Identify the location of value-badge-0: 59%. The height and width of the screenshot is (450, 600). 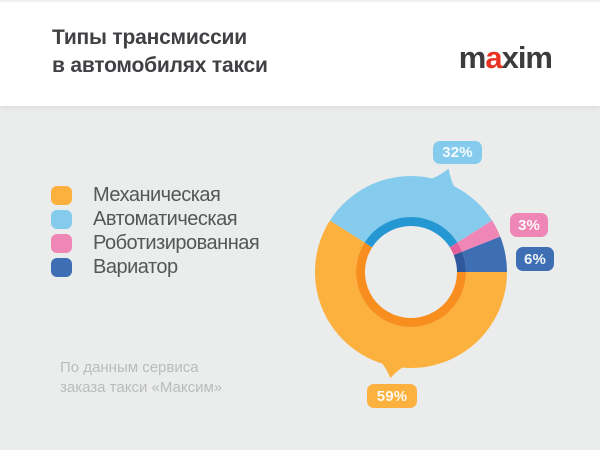
(392, 396).